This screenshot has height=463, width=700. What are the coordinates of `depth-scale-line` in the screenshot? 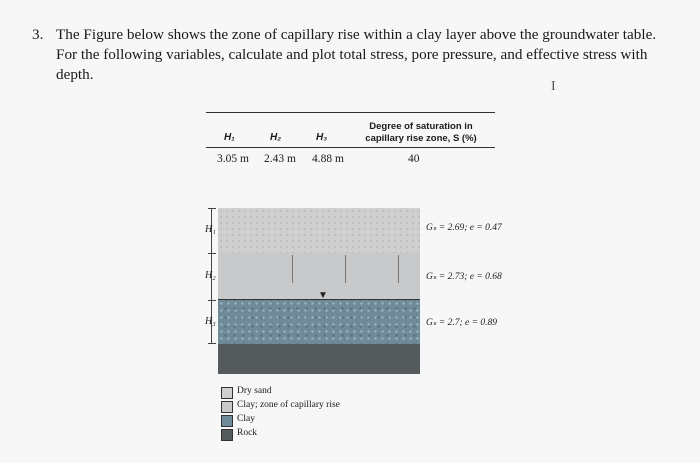 It's located at (211, 276).